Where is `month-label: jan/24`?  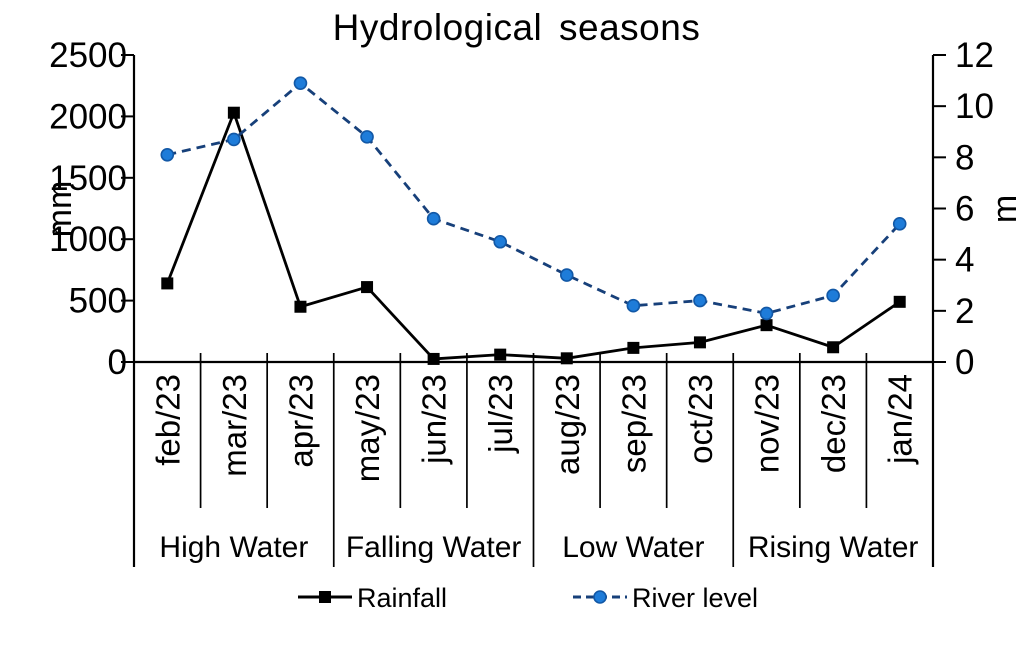
month-label: jan/24 is located at coordinates (900, 419).